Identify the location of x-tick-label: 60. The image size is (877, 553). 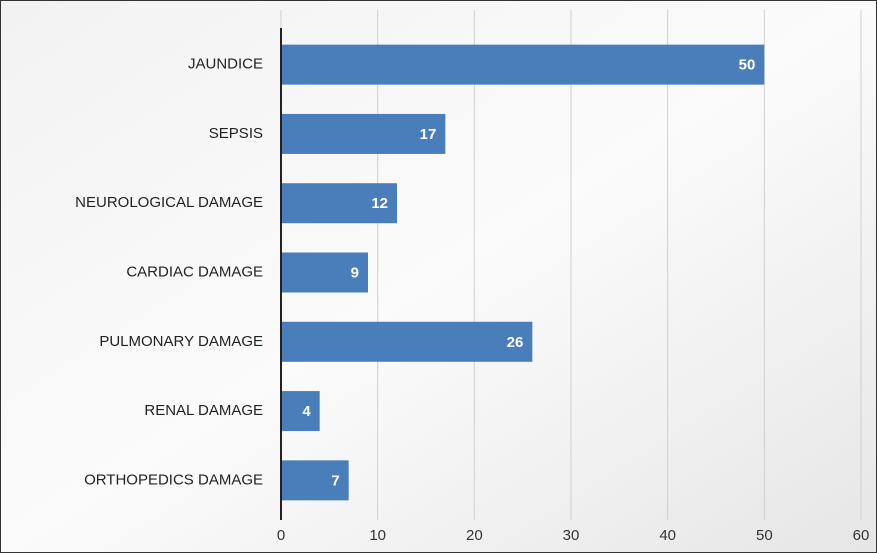
(861, 535).